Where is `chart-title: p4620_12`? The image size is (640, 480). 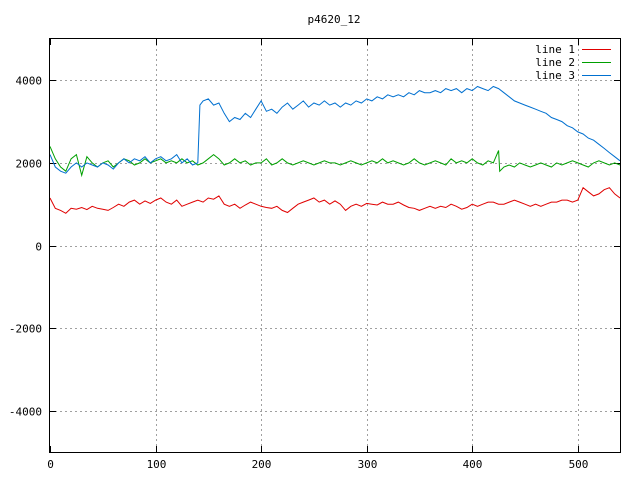
chart-title: p4620_12 is located at coordinates (334, 19).